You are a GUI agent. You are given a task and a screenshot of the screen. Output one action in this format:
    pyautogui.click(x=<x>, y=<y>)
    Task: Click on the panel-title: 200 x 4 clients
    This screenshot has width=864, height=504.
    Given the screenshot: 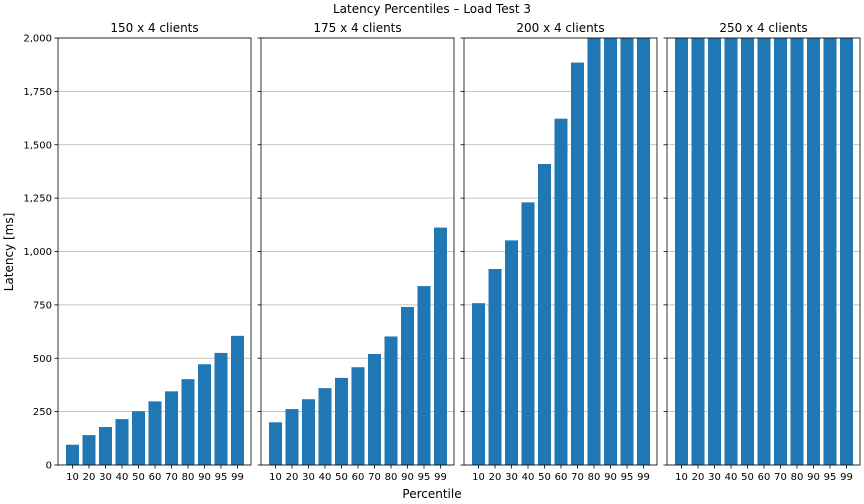 What is the action you would take?
    pyautogui.click(x=560, y=28)
    